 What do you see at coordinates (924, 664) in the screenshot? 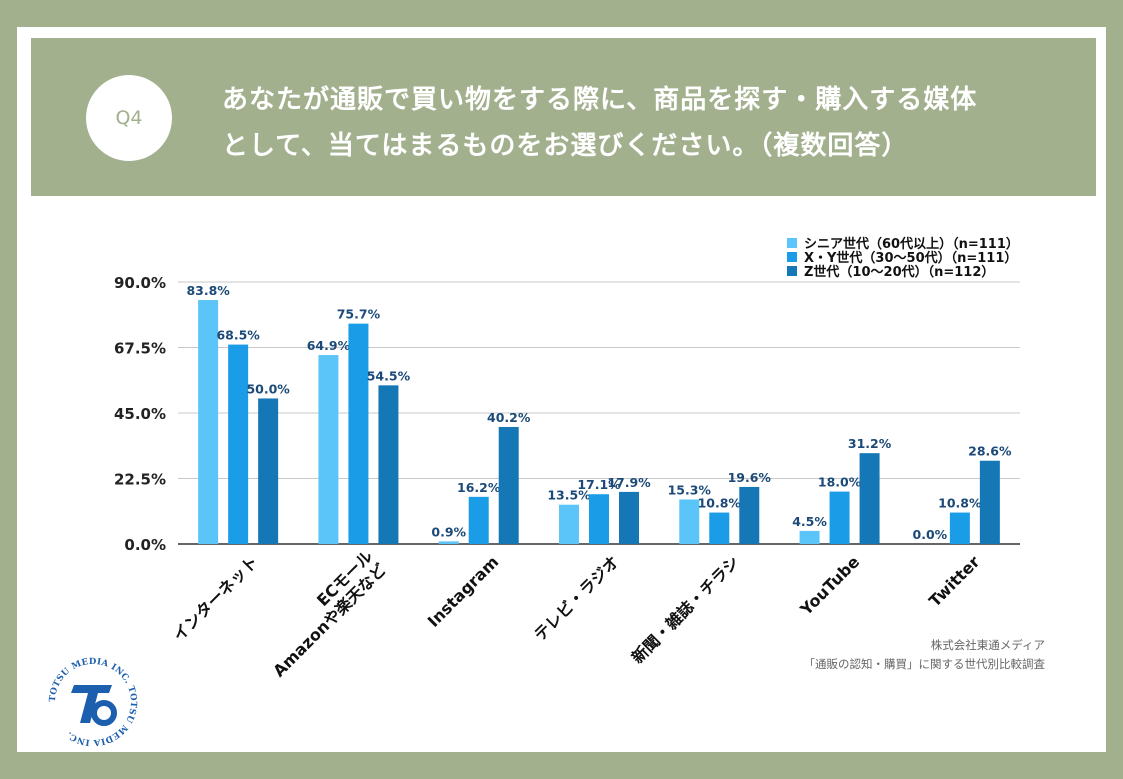
I see `credit-survey: 「通販の認知・購買」に関する世代別比較調査` at bounding box center [924, 664].